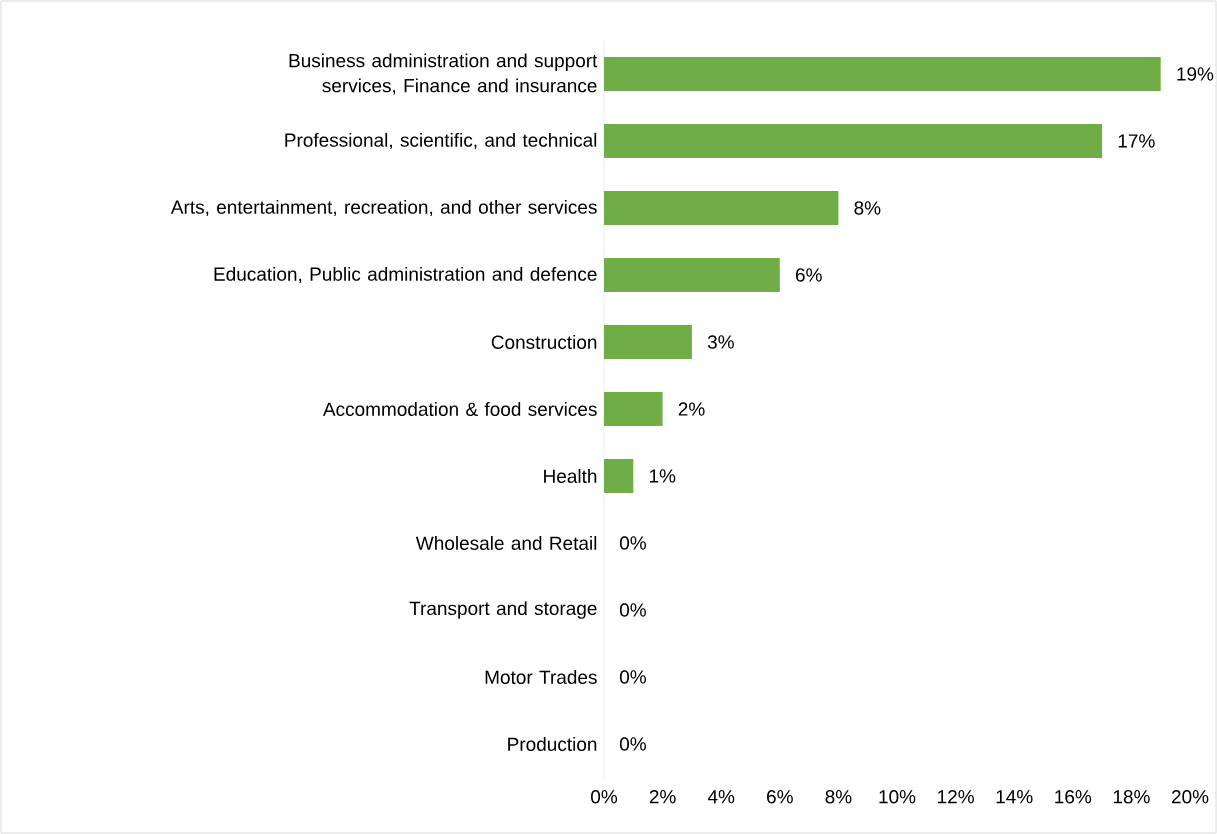 This screenshot has width=1217, height=834. What do you see at coordinates (506, 543) in the screenshot?
I see `y-tick-label: Wholesale and Retail` at bounding box center [506, 543].